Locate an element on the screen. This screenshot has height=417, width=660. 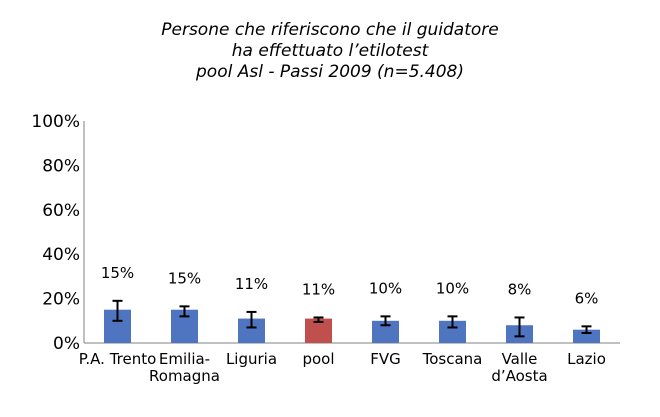
y-tick-label: 80% is located at coordinates (61, 166).